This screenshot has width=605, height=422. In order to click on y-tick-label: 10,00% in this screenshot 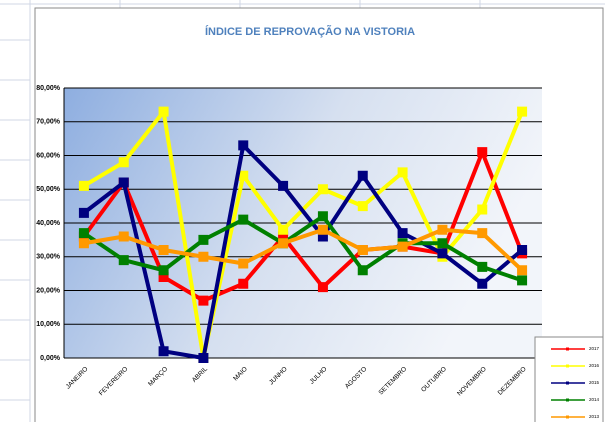, I will do `click(48, 324)`.